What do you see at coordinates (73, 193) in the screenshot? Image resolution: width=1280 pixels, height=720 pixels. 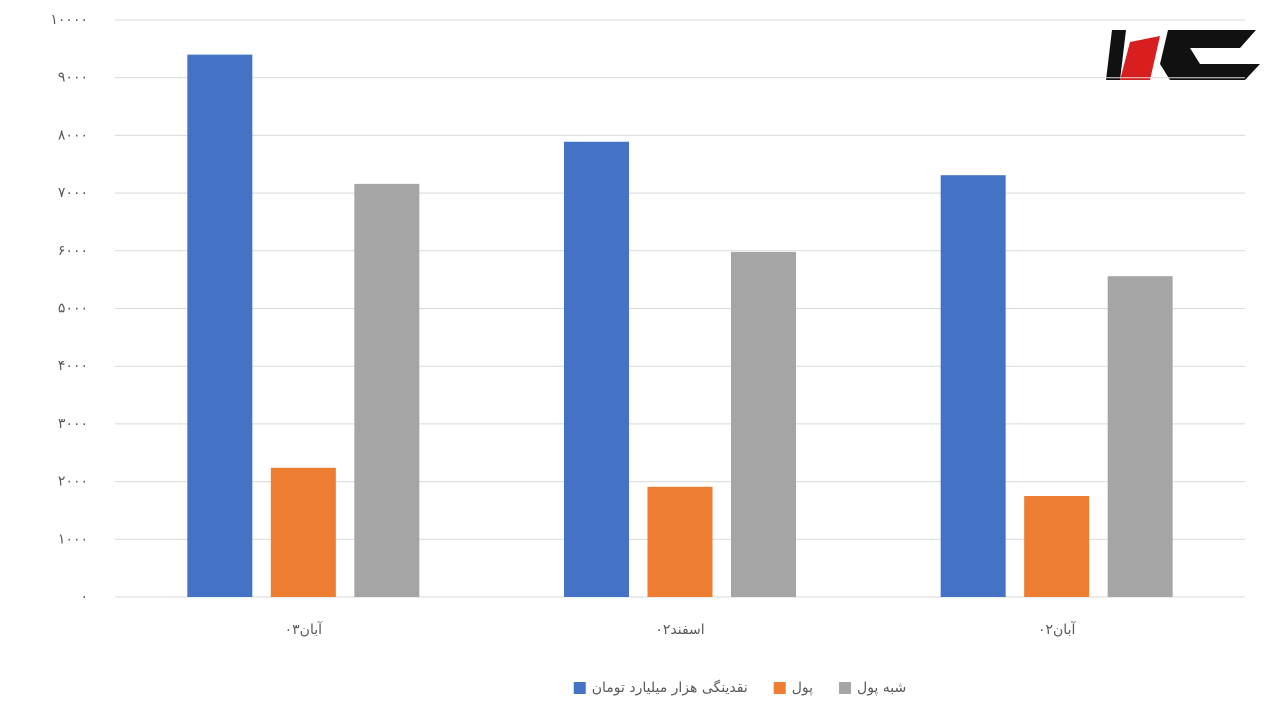 I see `y-tick-label: ۷۰۰۰` at bounding box center [73, 193].